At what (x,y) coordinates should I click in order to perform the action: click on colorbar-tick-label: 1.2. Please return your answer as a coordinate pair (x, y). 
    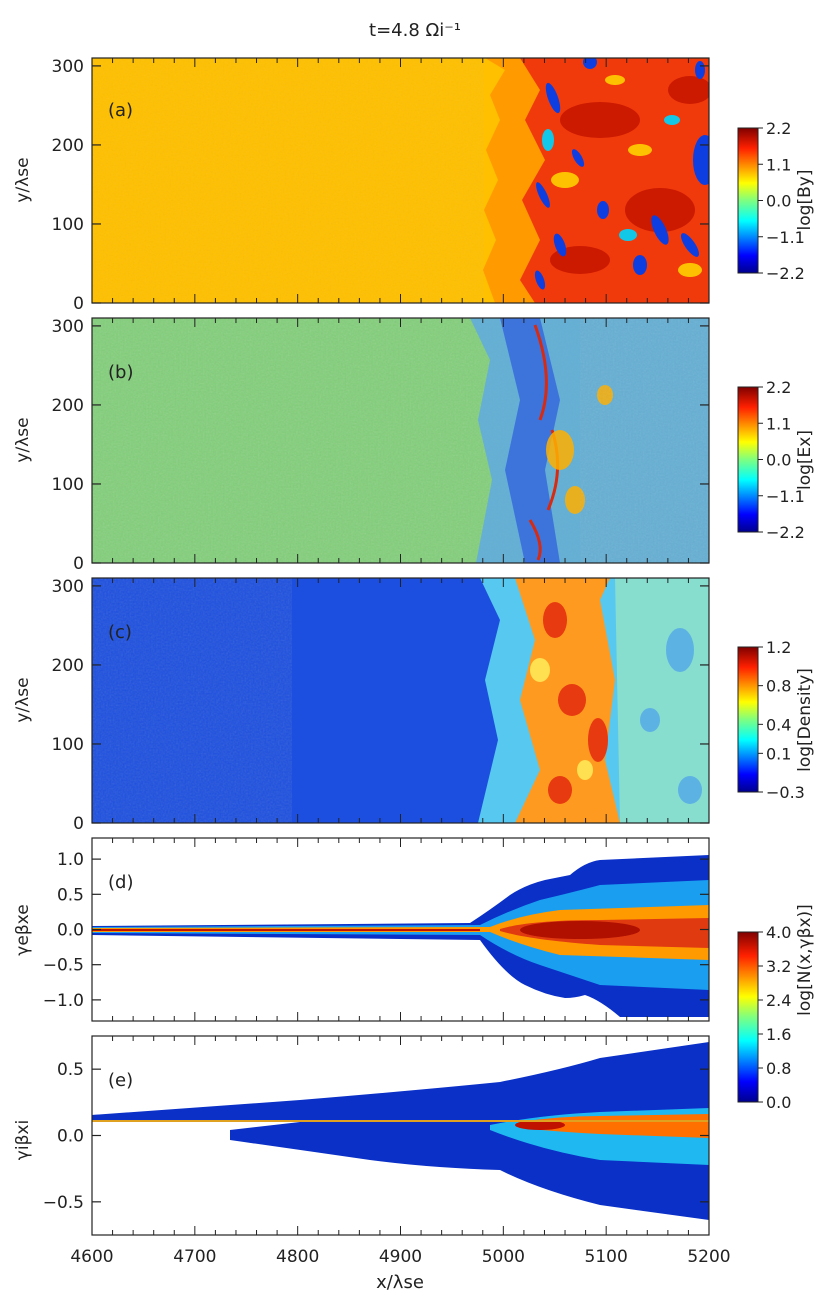
    Looking at the image, I should click on (778, 647).